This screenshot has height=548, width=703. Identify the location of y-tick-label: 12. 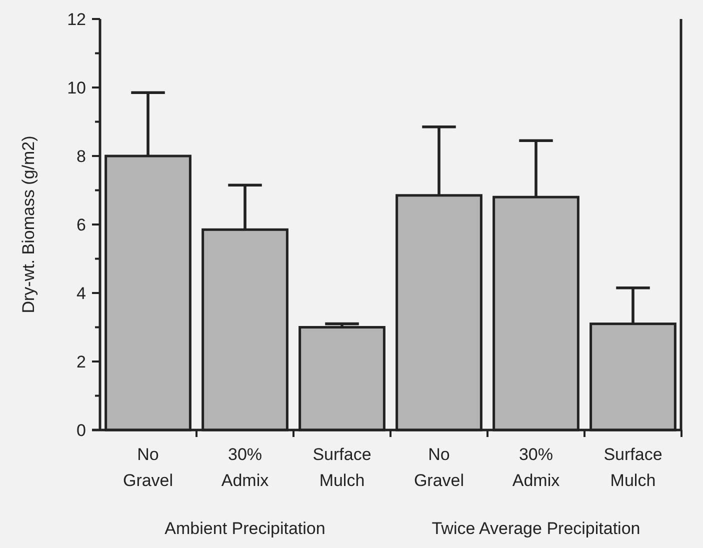
(76, 19).